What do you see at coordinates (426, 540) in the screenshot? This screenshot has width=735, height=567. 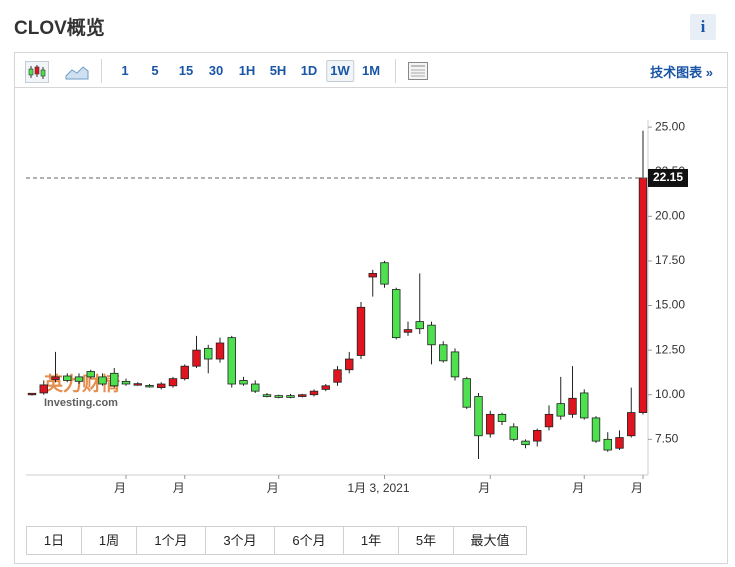 I see `range-button: 5年` at bounding box center [426, 540].